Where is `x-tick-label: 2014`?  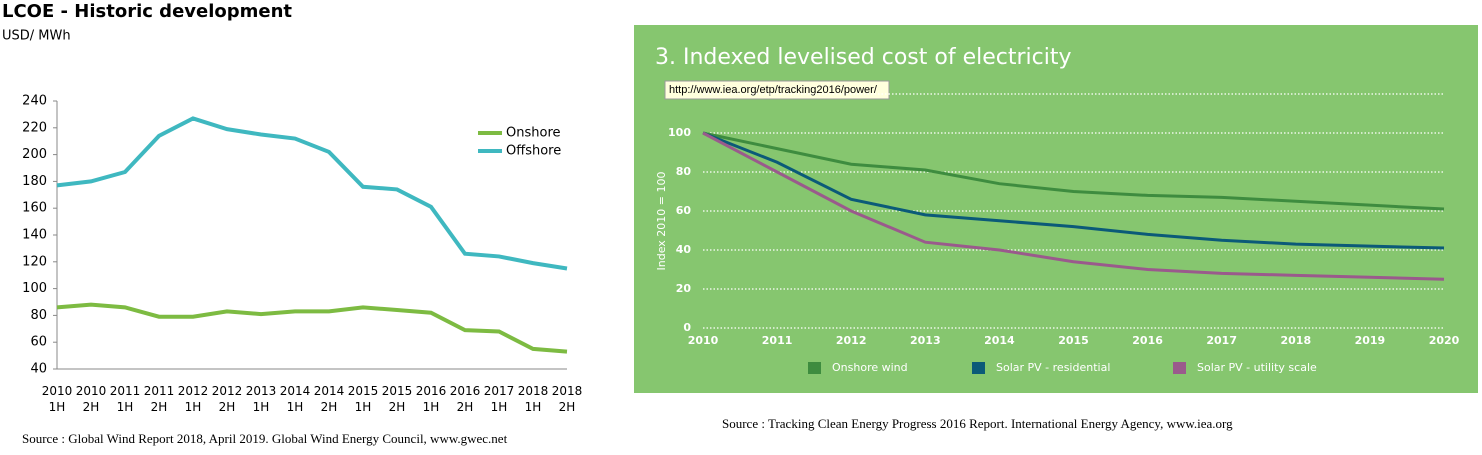 x-tick-label: 2014 is located at coordinates (999, 340).